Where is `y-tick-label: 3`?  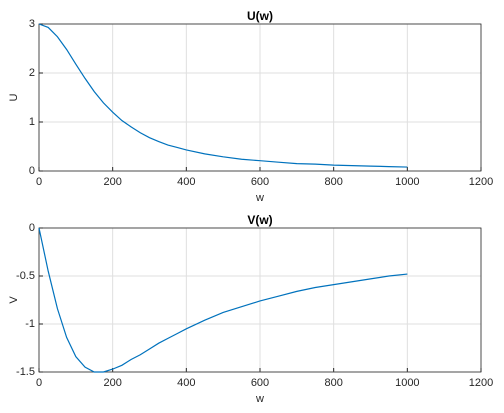
y-tick-label: 3 is located at coordinates (32, 24).